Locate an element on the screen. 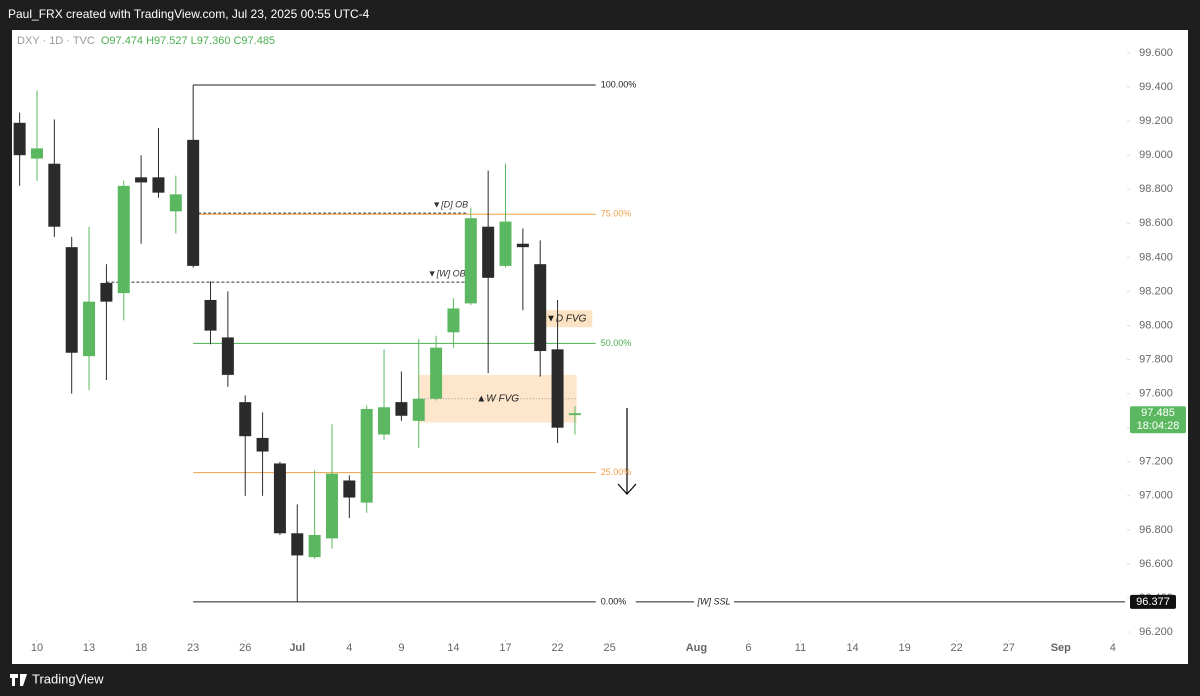 The image size is (1200, 696). fvg-box is located at coordinates (566, 319).